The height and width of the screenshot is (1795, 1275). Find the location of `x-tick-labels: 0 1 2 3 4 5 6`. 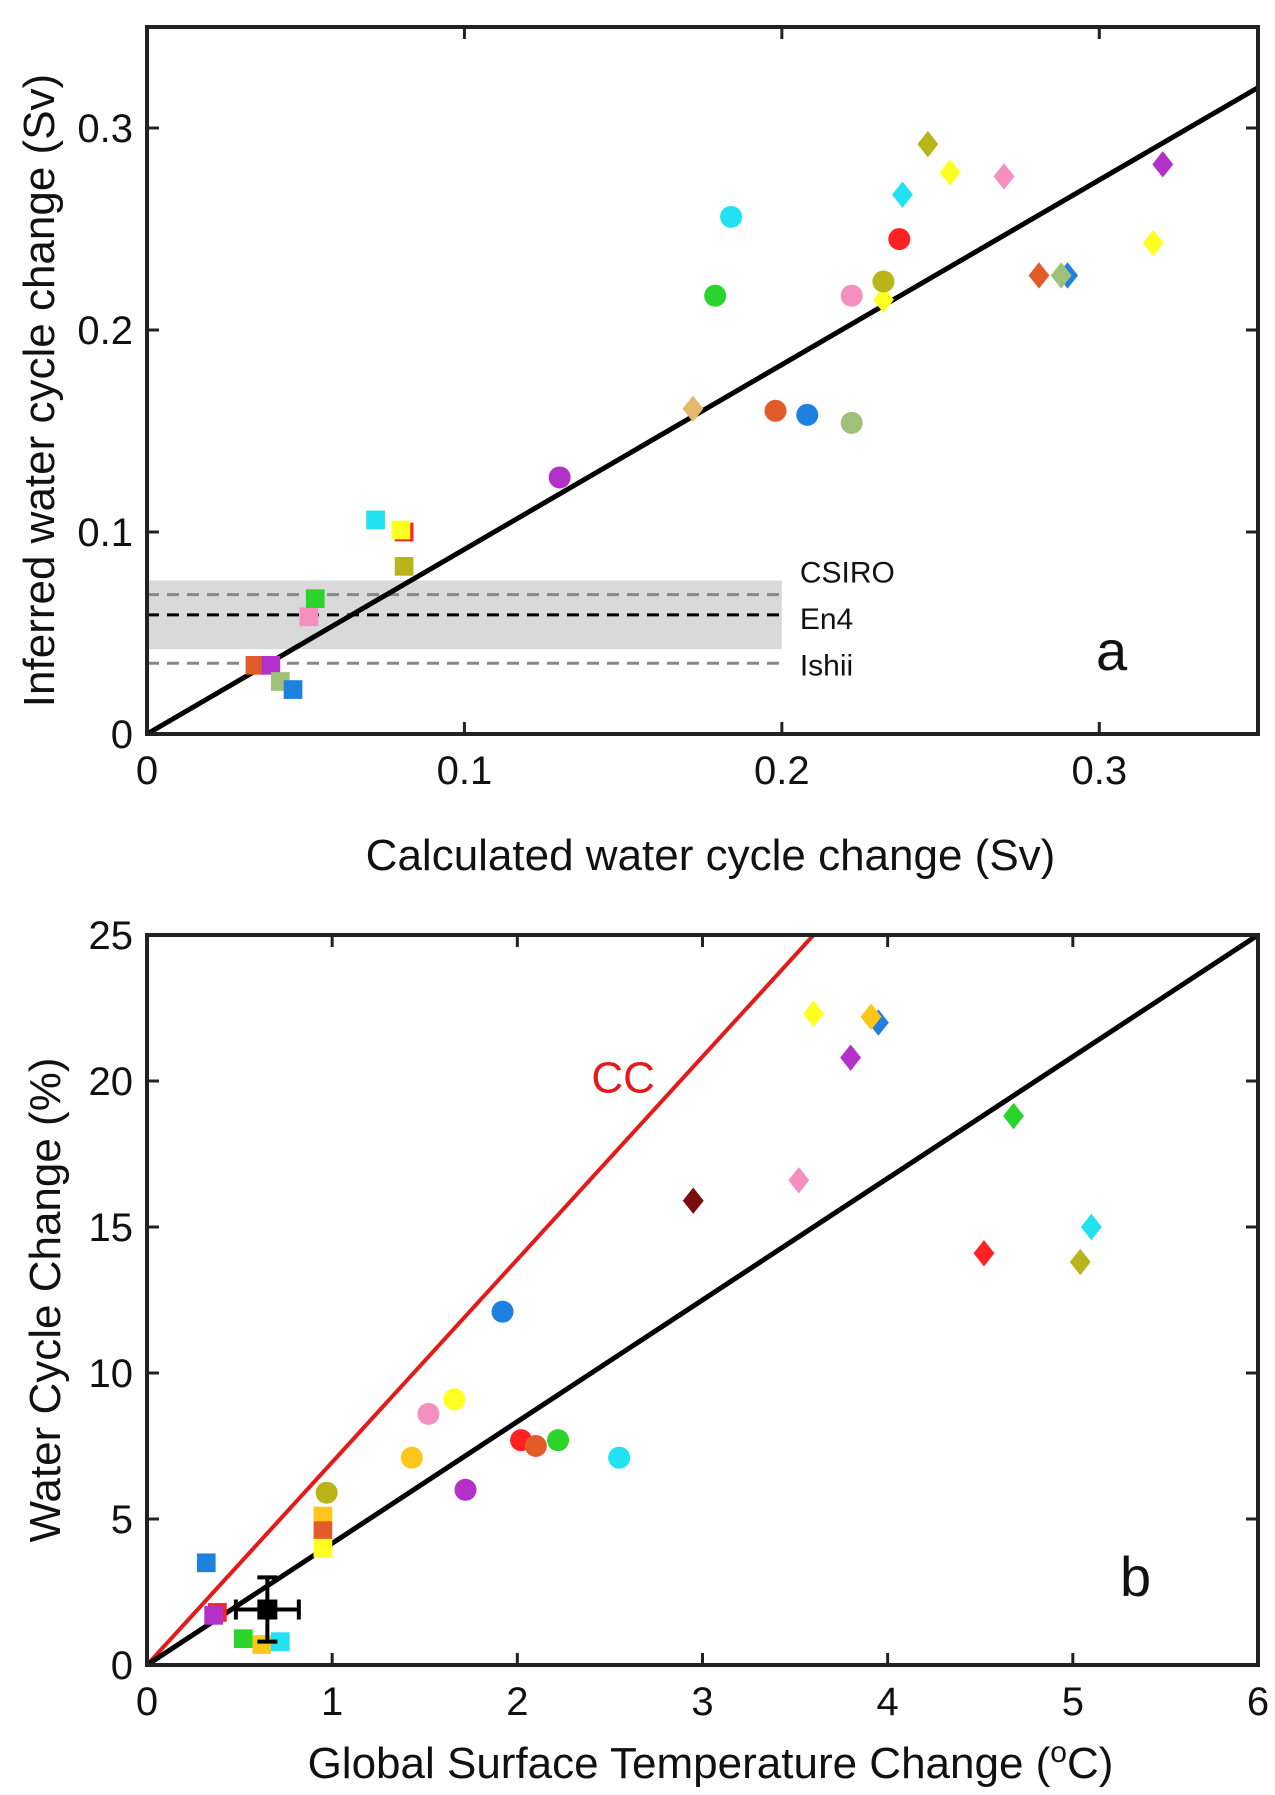

x-tick-labels: 0 1 2 3 4 5 6 is located at coordinates (702, 1702).